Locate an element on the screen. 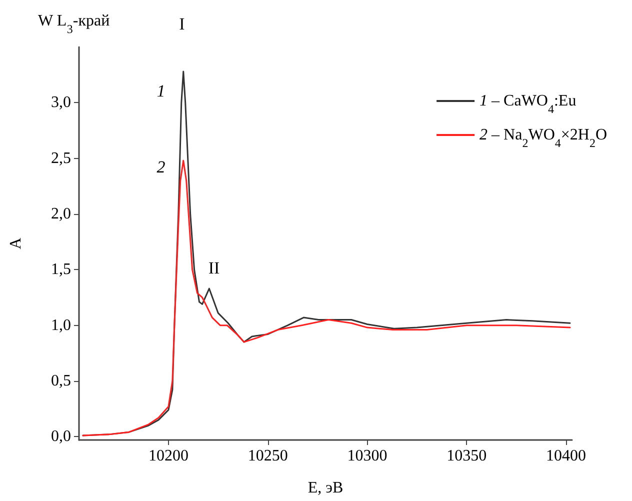 This screenshot has height=501, width=632. y-tick-label: 1,0 is located at coordinates (61, 325).